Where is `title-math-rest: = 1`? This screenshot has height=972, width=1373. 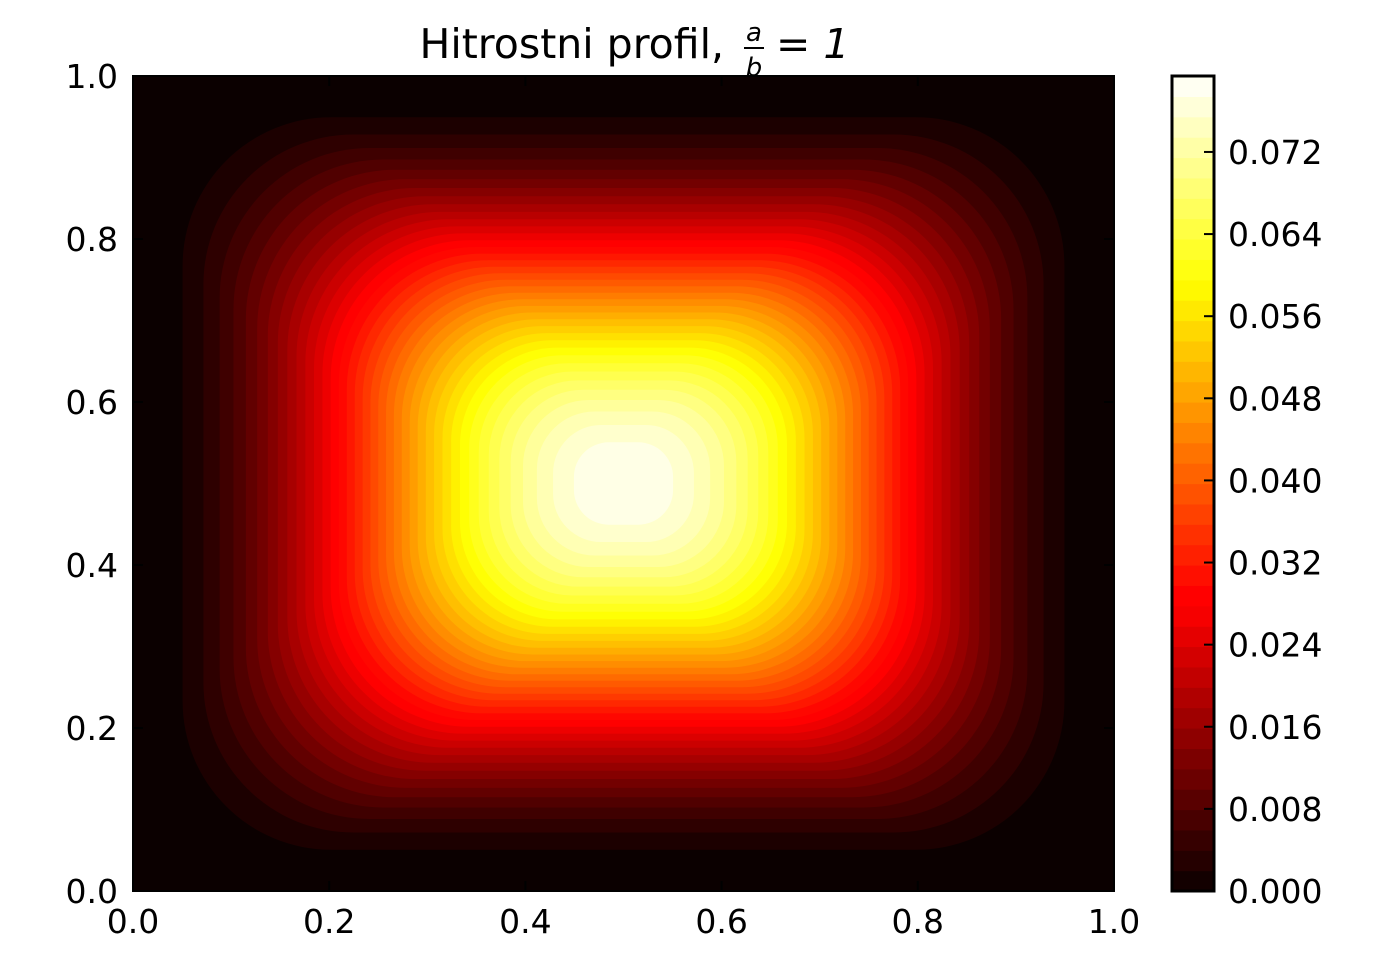
title-math-rest: = 1 is located at coordinates (812, 44).